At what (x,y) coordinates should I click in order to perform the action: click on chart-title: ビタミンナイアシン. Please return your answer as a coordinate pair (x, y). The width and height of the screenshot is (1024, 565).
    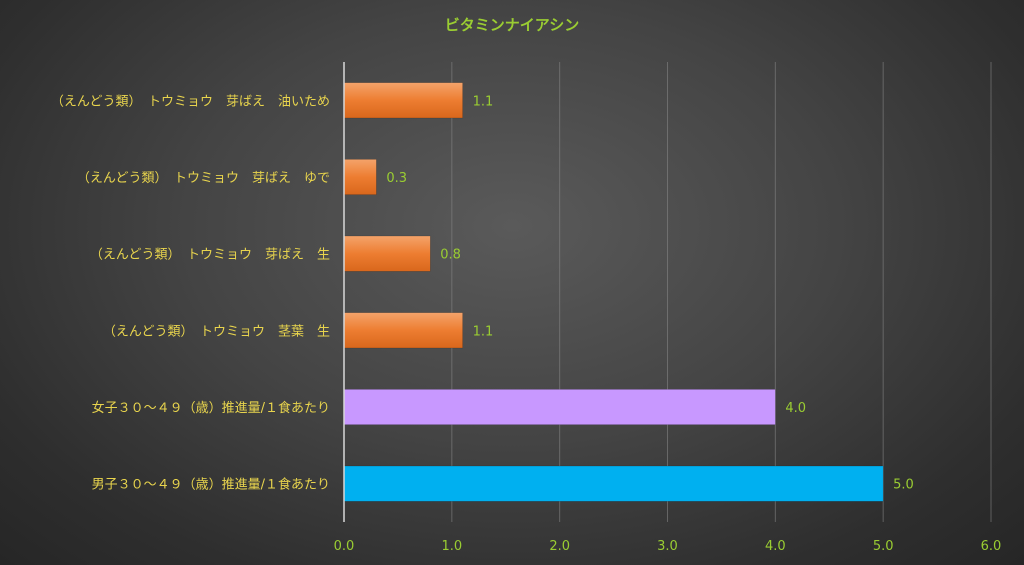
    Looking at the image, I should click on (512, 25).